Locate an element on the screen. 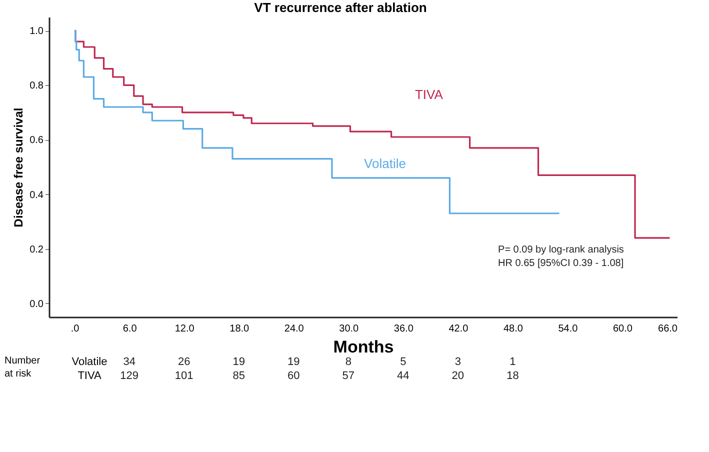 The width and height of the screenshot is (709, 452). x-tick-label: 30.0 is located at coordinates (349, 329).